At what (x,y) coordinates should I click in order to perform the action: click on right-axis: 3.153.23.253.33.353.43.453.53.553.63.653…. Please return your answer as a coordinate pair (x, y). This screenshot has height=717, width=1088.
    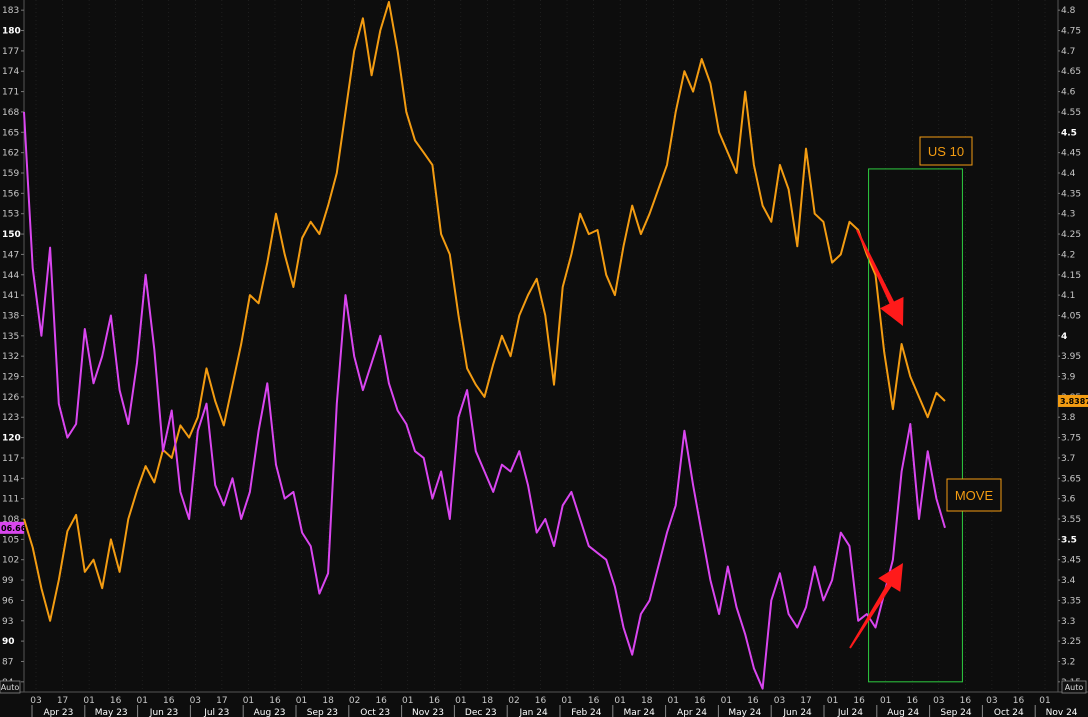
    Looking at the image, I should click on (1072, 346).